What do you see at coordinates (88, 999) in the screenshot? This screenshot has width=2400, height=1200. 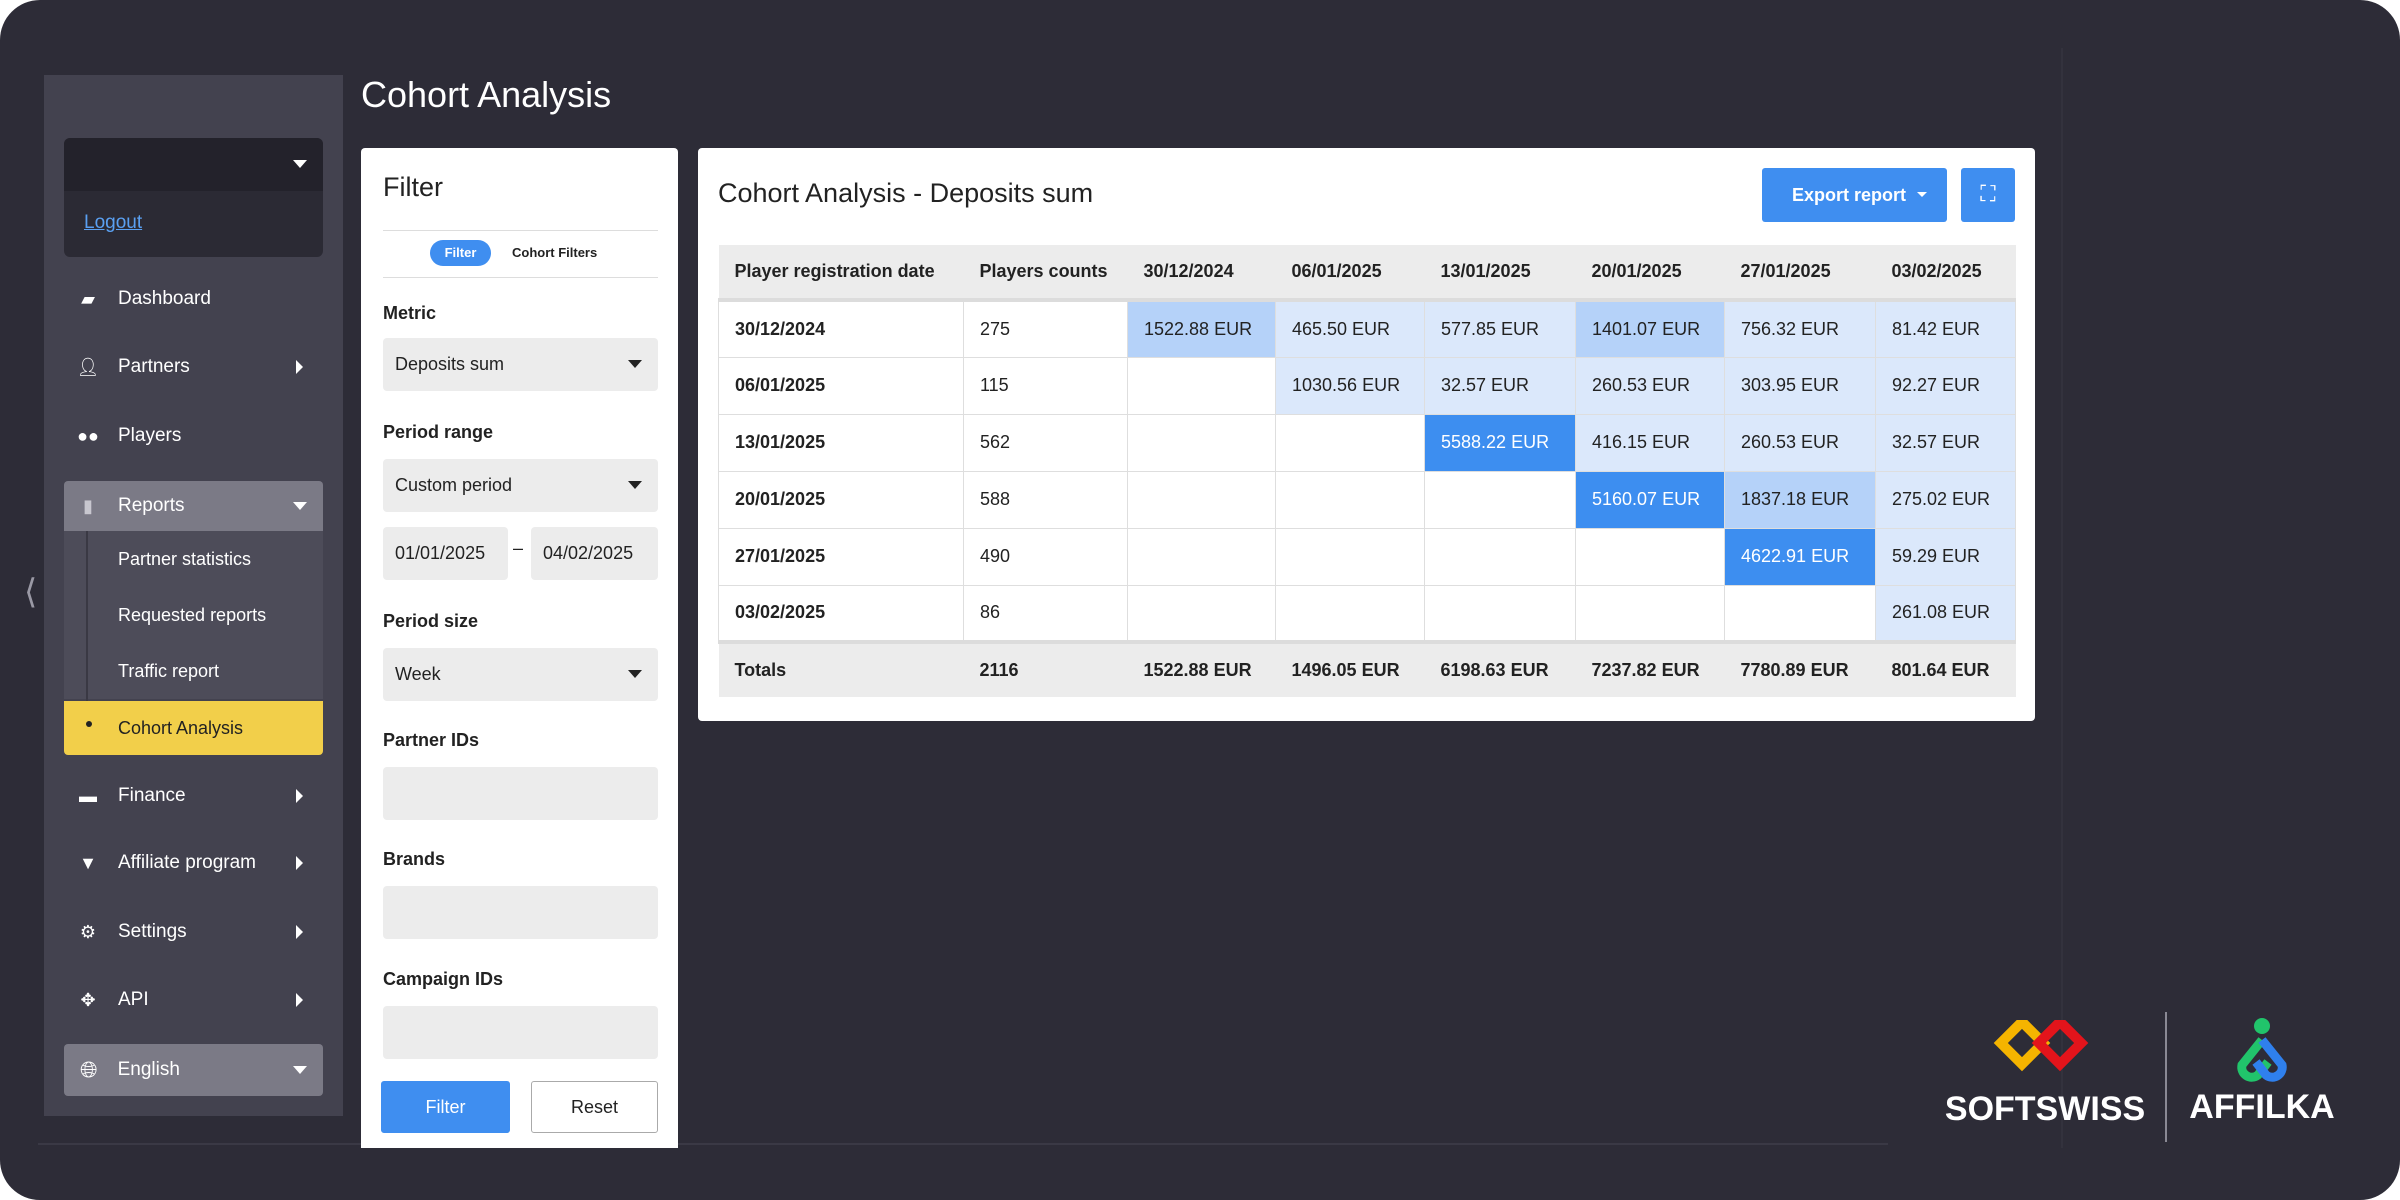 I see `api-icon: ✥` at bounding box center [88, 999].